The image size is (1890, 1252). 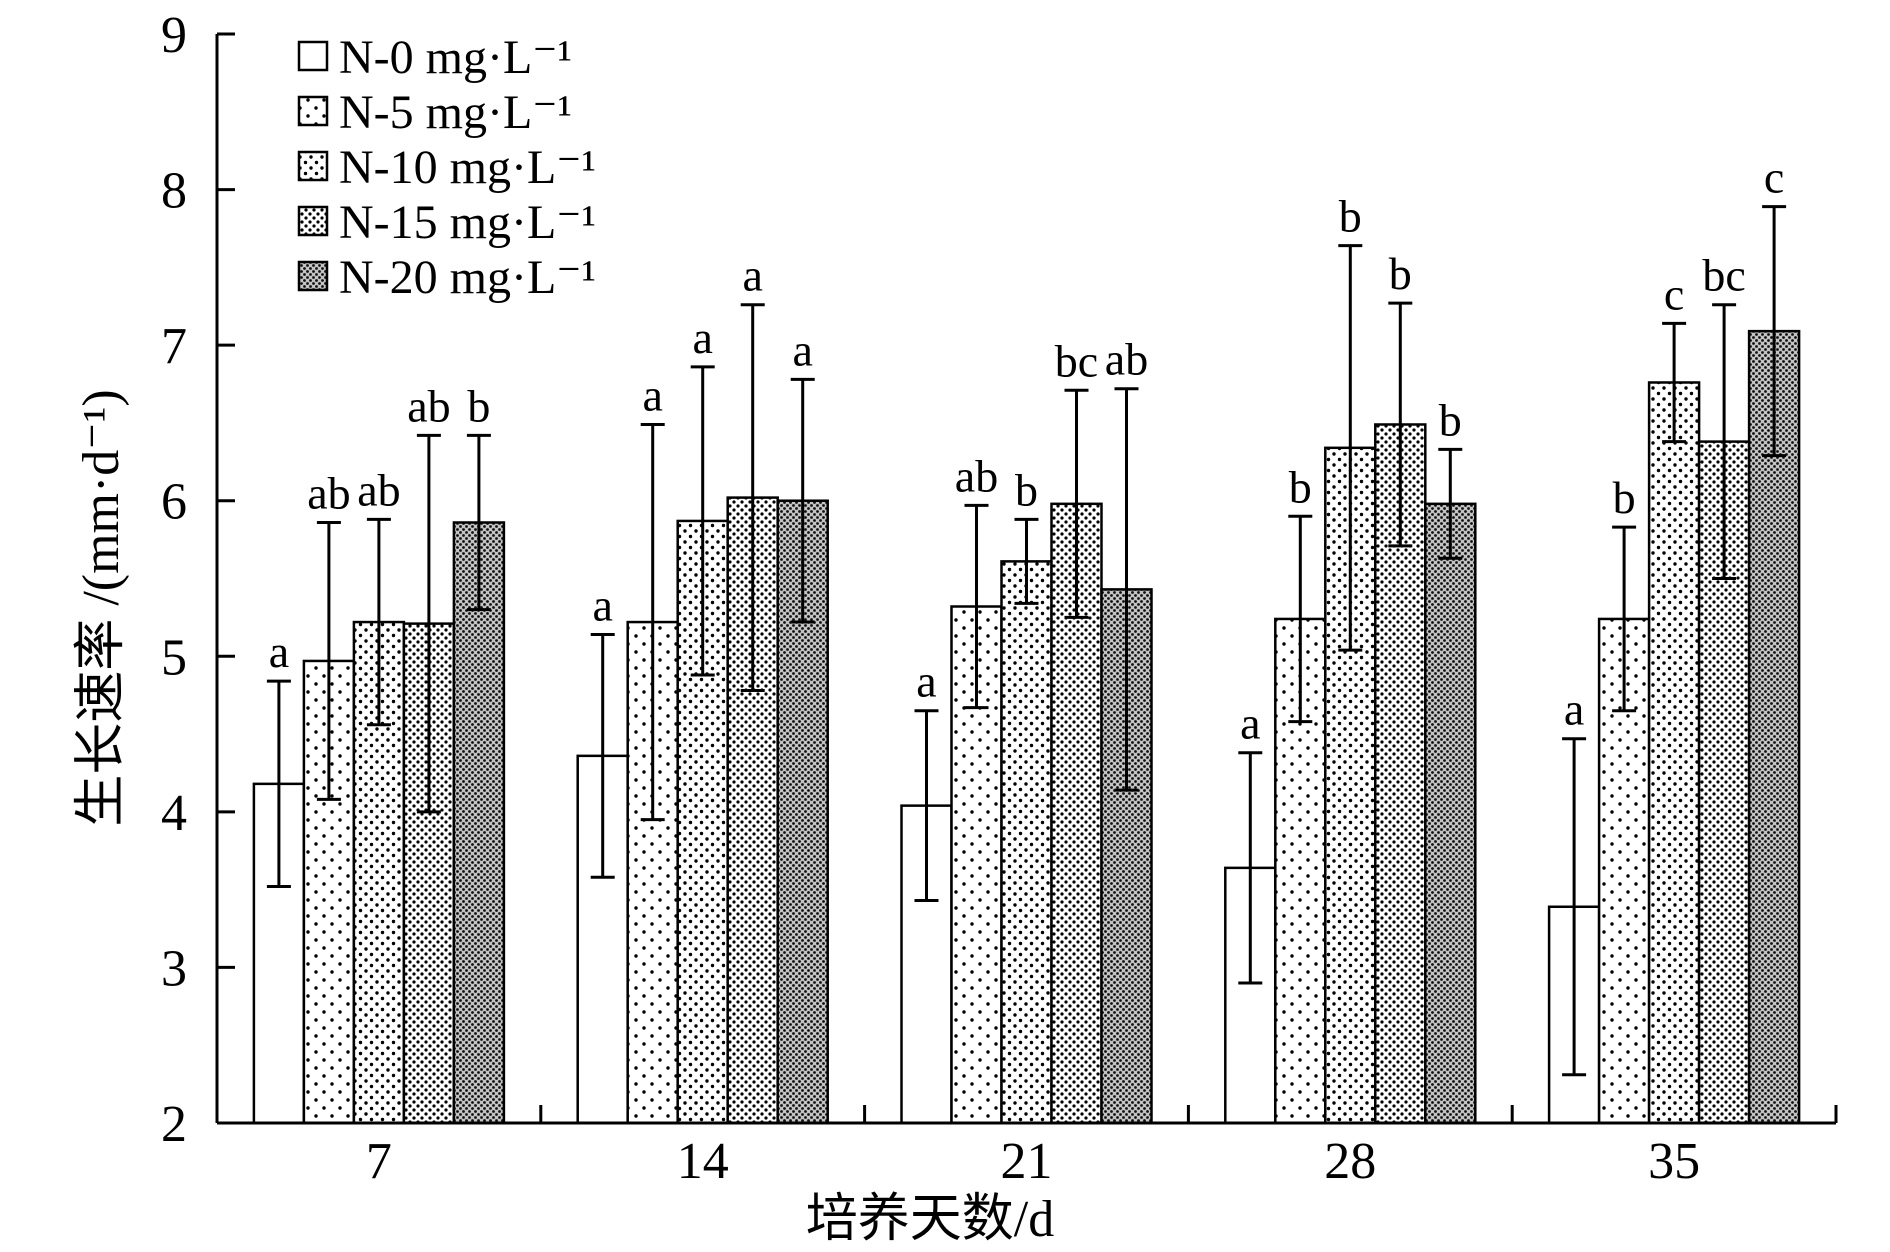 What do you see at coordinates (174, 346) in the screenshot?
I see `y-tick-label: 7` at bounding box center [174, 346].